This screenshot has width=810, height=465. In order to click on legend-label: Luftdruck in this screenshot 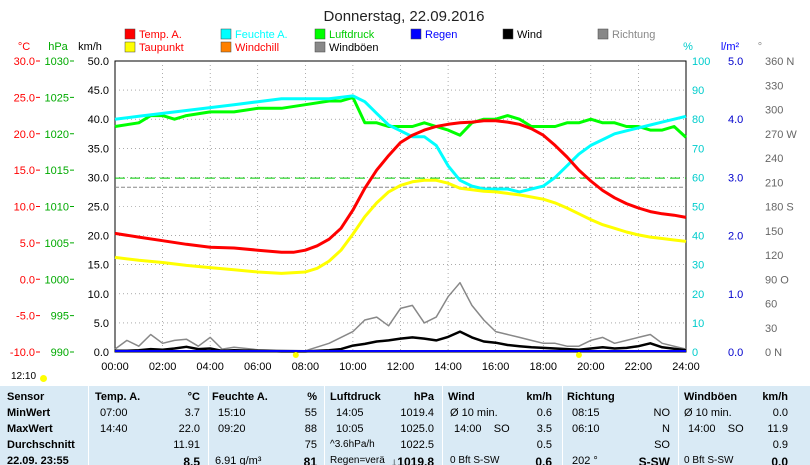, I will do `click(352, 35)`.